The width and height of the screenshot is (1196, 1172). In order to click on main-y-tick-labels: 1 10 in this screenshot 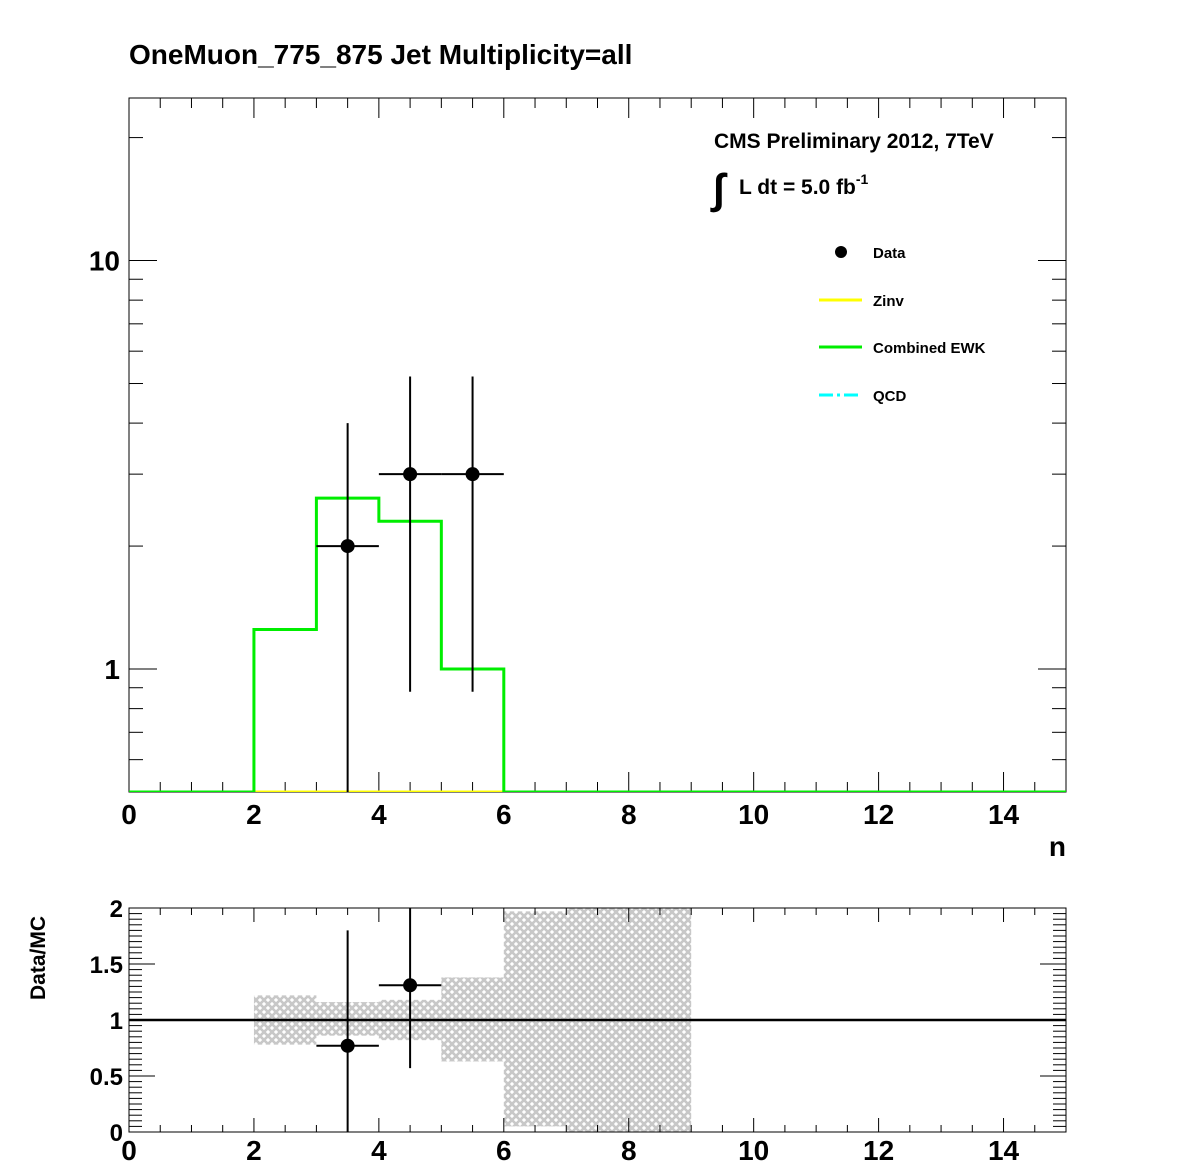, I will do `click(104, 465)`.